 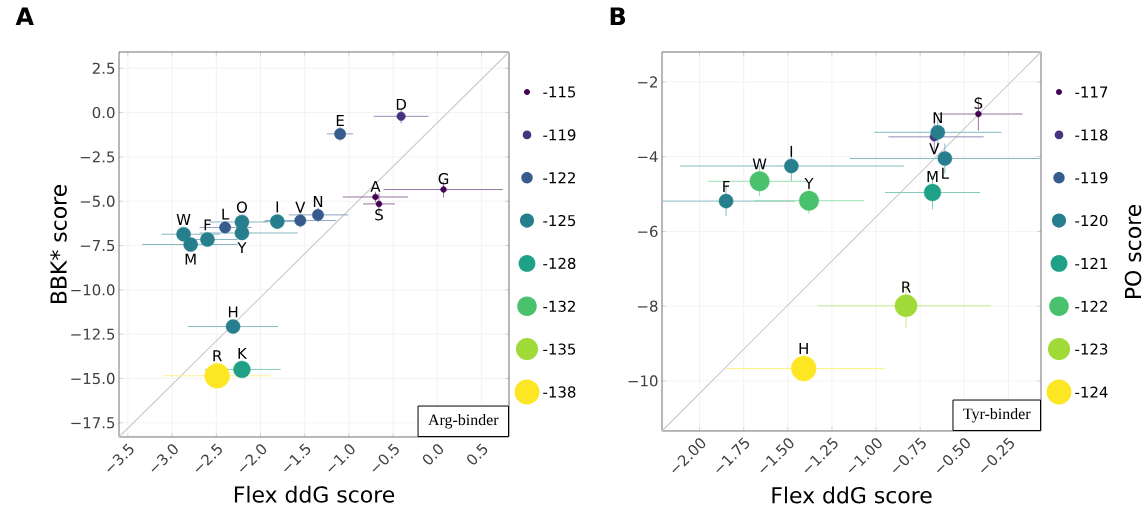 What do you see at coordinates (241, 207) in the screenshot?
I see `annotation: O` at bounding box center [241, 207].